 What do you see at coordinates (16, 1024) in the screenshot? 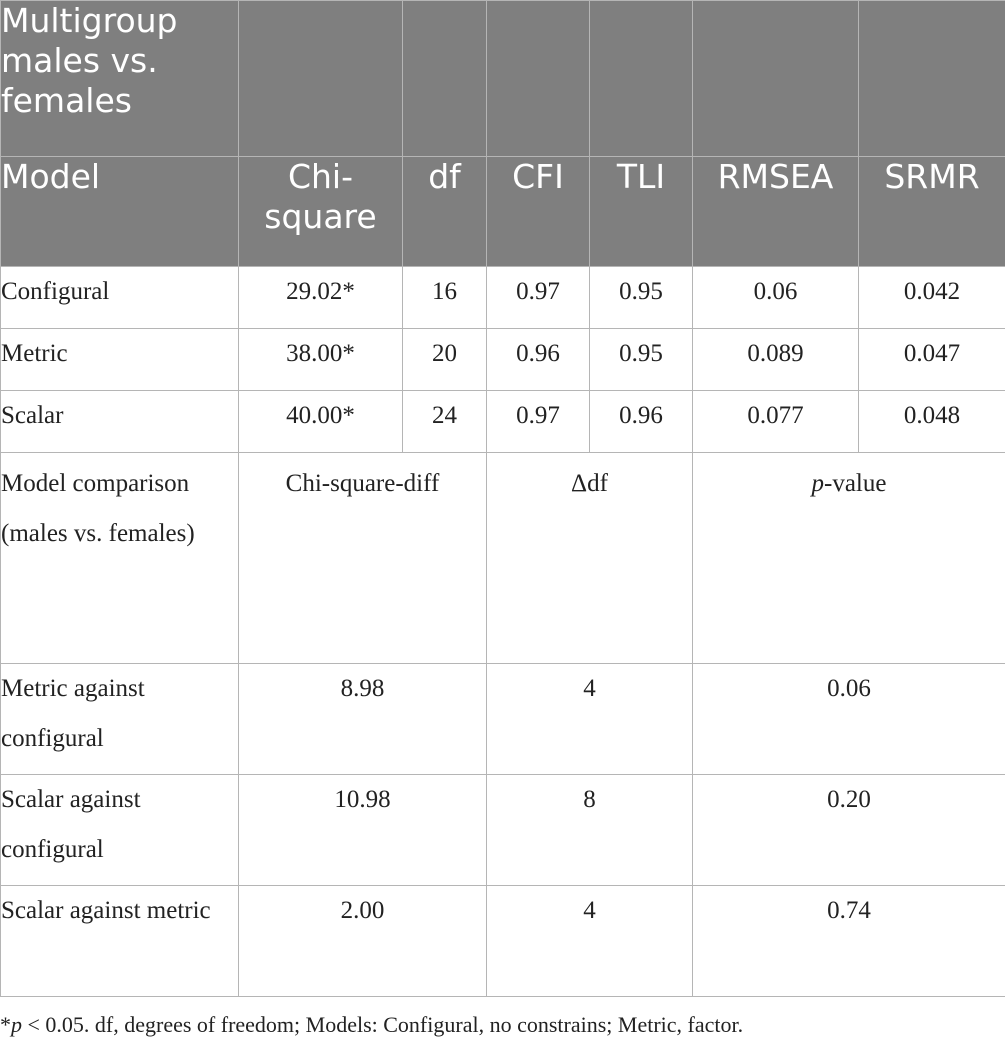
I see `footnote-p: p` at bounding box center [16, 1024].